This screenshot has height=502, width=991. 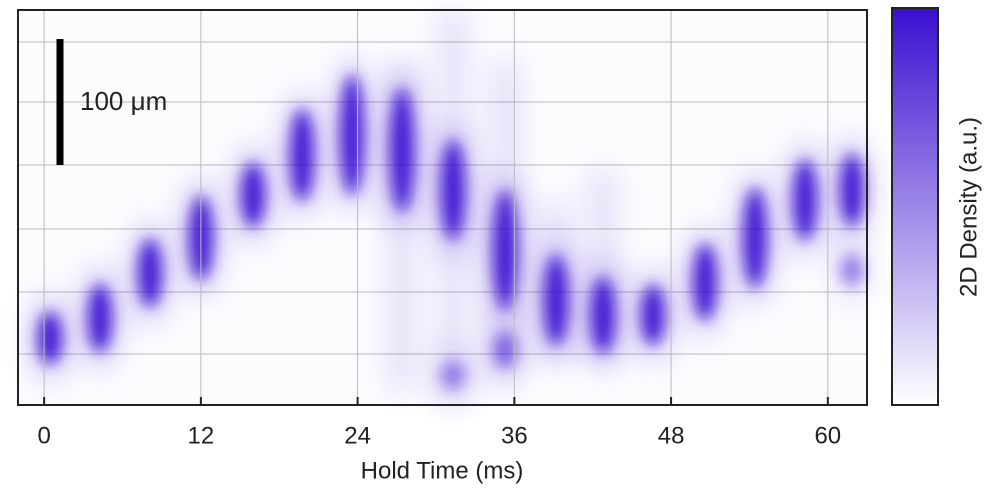 What do you see at coordinates (671, 435) in the screenshot?
I see `x-tick-label: 48` at bounding box center [671, 435].